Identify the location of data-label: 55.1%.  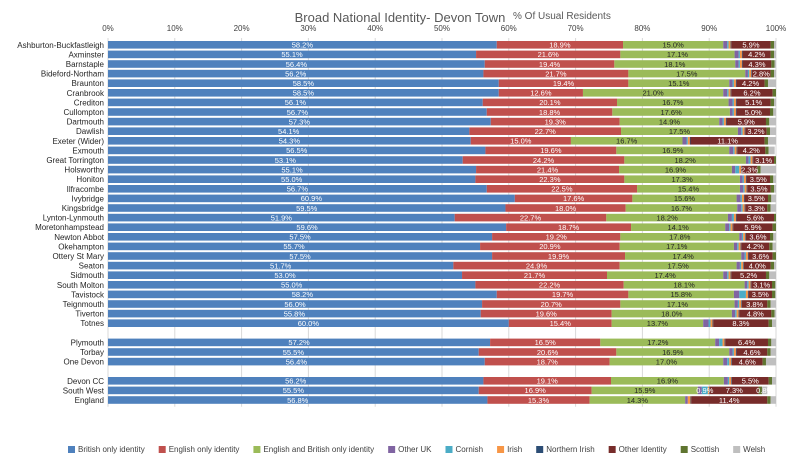
(292, 169).